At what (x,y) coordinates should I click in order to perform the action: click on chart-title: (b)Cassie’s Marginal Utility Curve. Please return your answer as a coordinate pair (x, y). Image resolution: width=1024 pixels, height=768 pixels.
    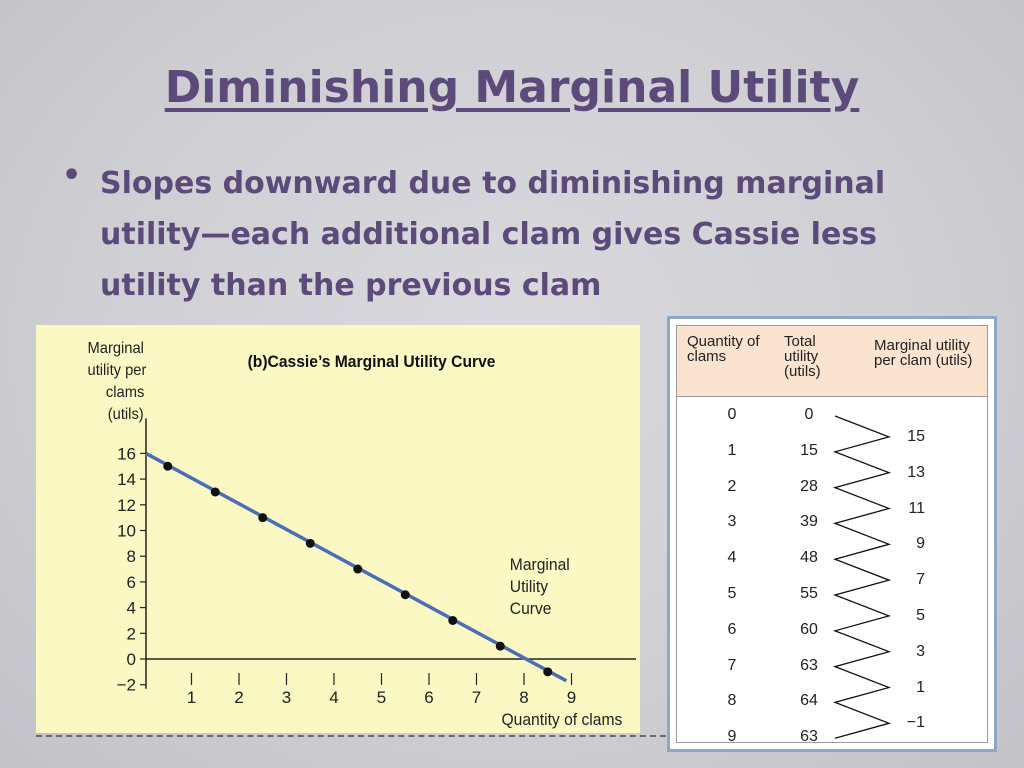
    Looking at the image, I should click on (372, 361).